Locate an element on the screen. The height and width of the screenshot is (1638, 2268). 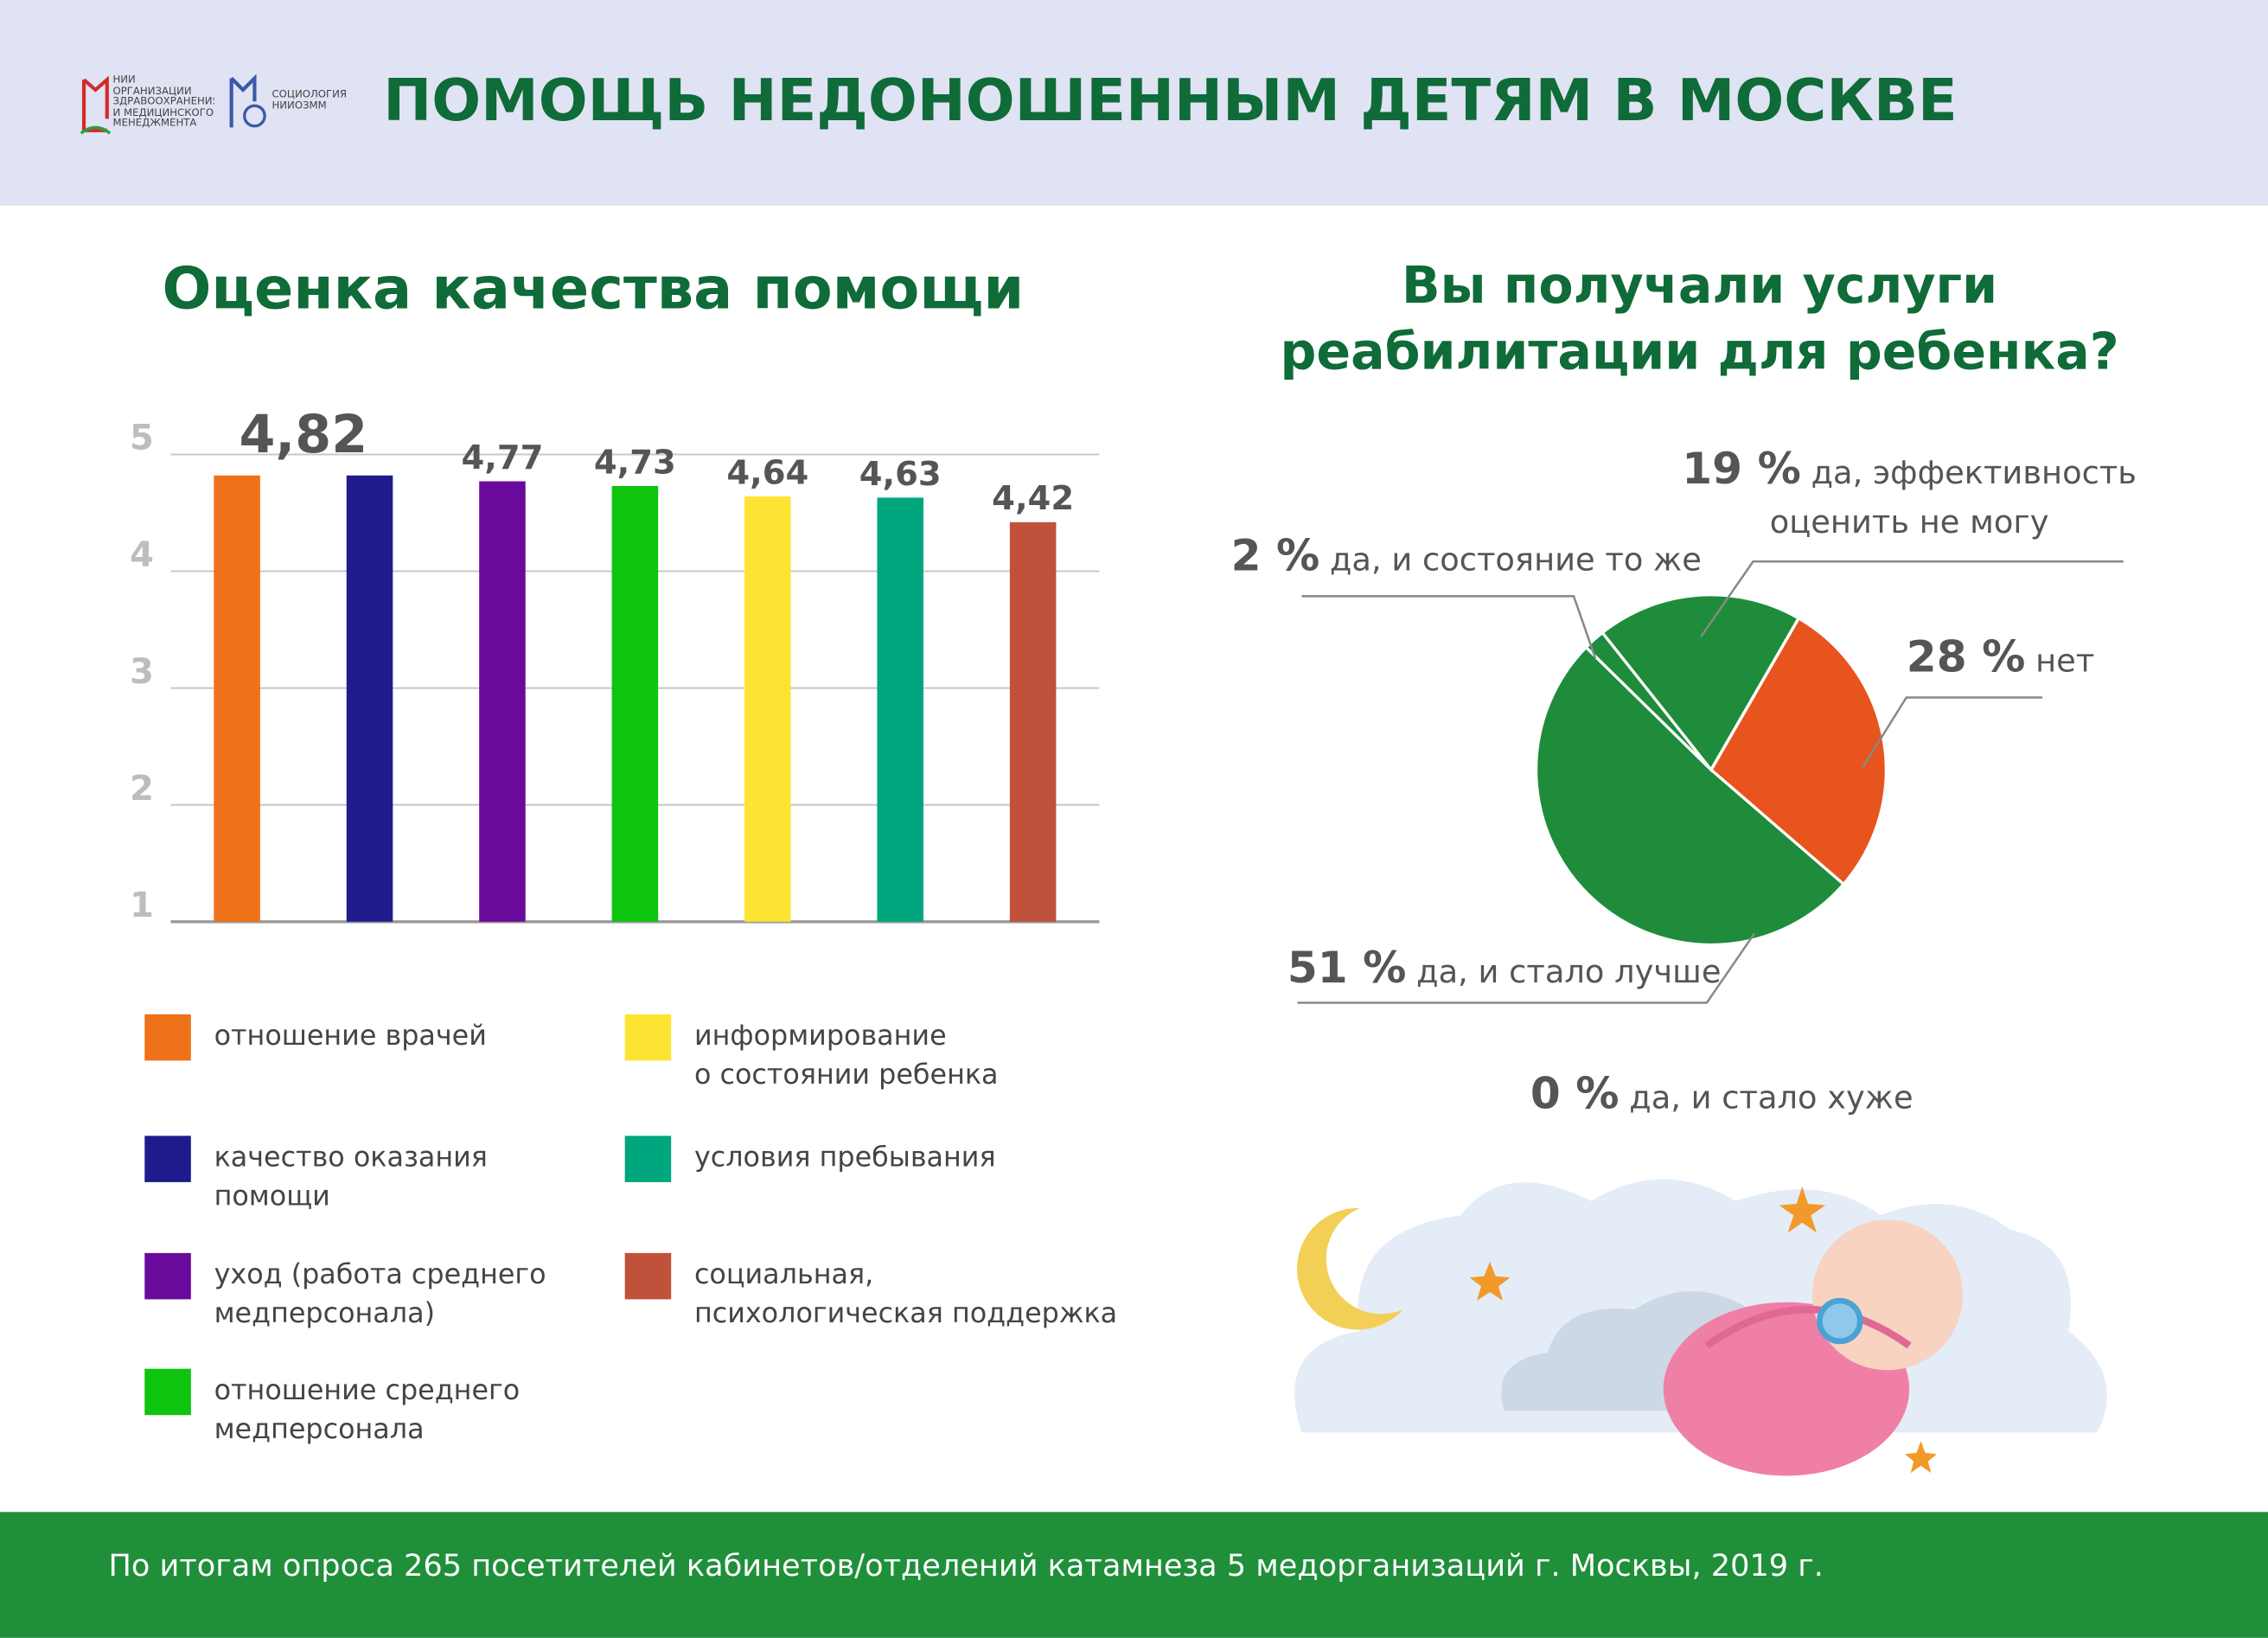
legend-entry: уход (работа среднего медперсонала) is located at coordinates (380, 1294).